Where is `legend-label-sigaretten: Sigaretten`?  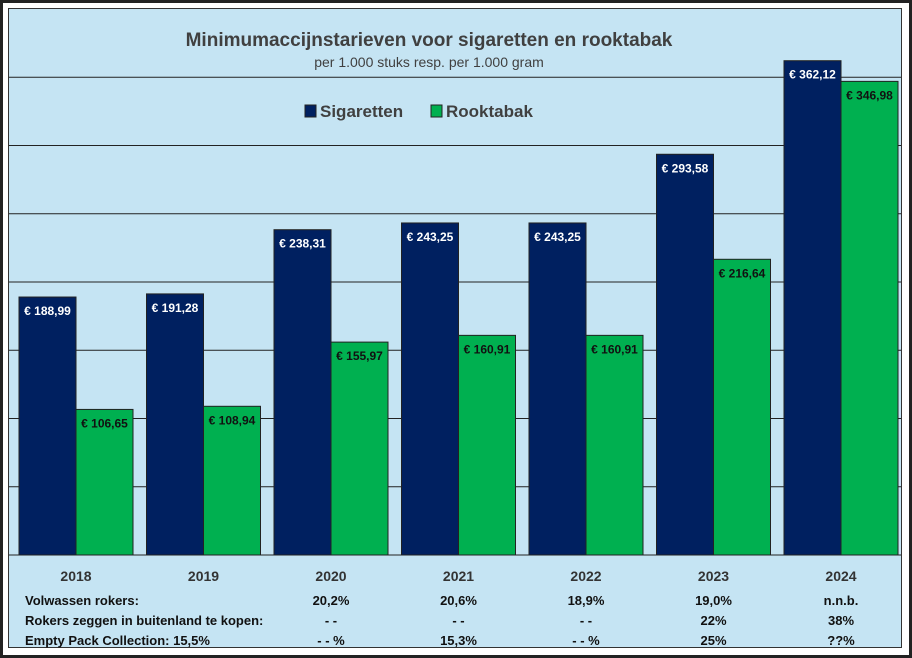 legend-label-sigaretten: Sigaretten is located at coordinates (361, 111).